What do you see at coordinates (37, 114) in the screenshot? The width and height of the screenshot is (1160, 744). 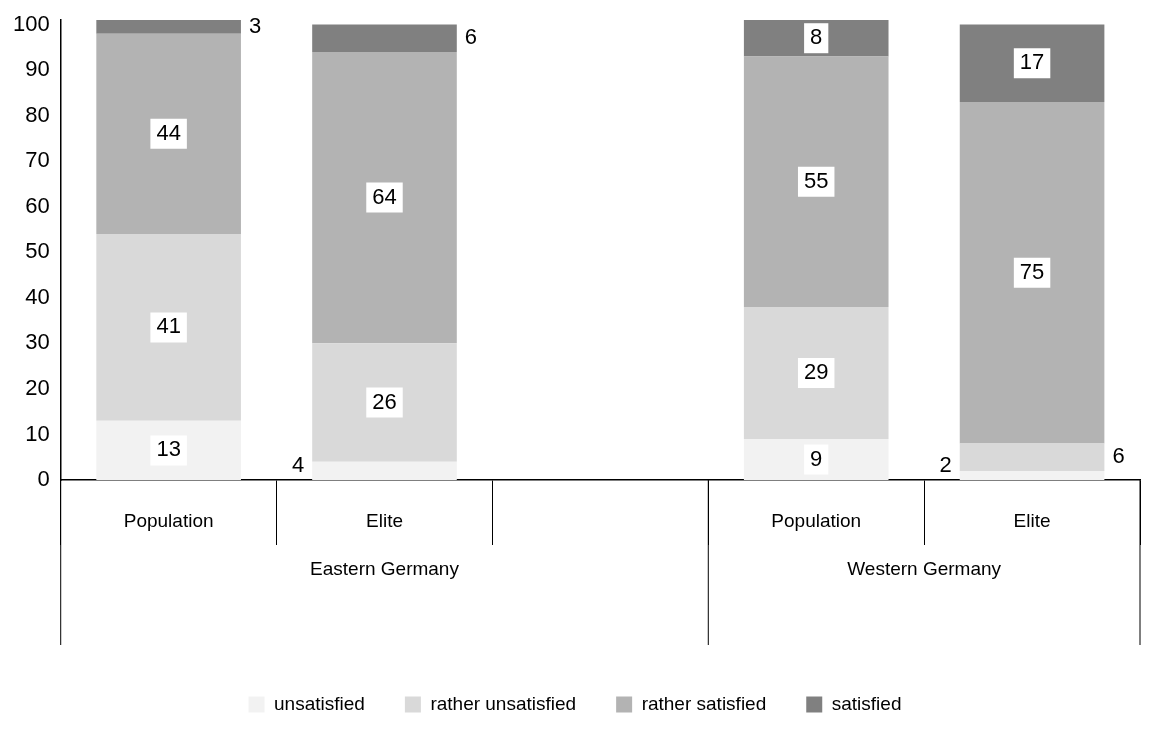 I see `y-tick-label: 80` at bounding box center [37, 114].